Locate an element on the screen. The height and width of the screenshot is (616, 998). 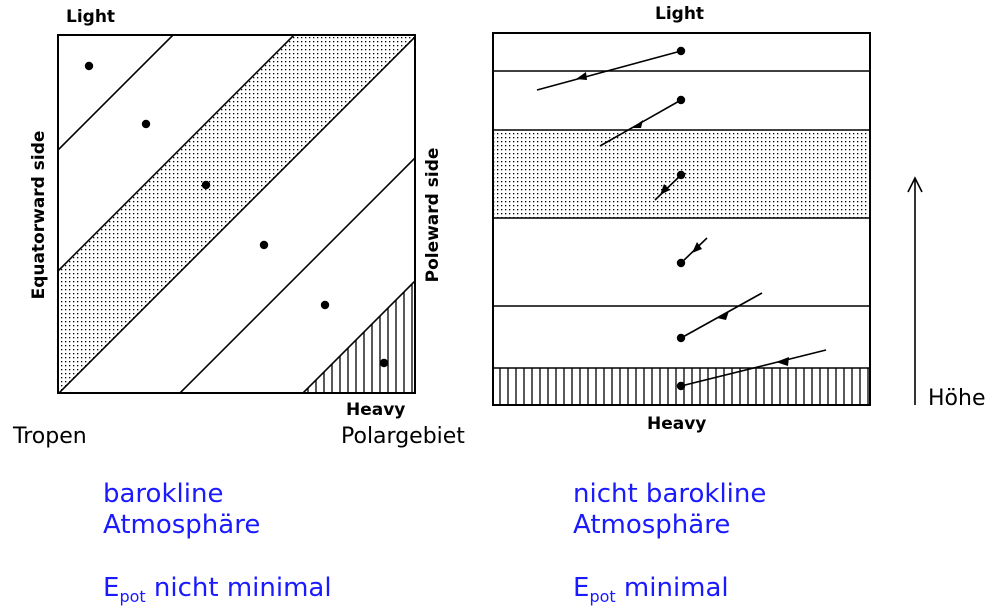
left-caption: barokline Atmosphäre is located at coordinates (181, 510).